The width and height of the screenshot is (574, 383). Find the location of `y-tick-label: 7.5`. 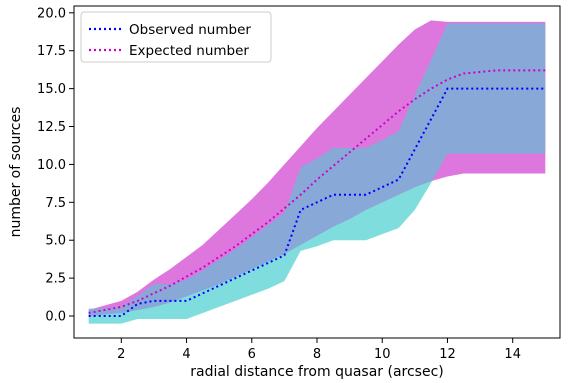

y-tick-label: 7.5 is located at coordinates (55, 203).